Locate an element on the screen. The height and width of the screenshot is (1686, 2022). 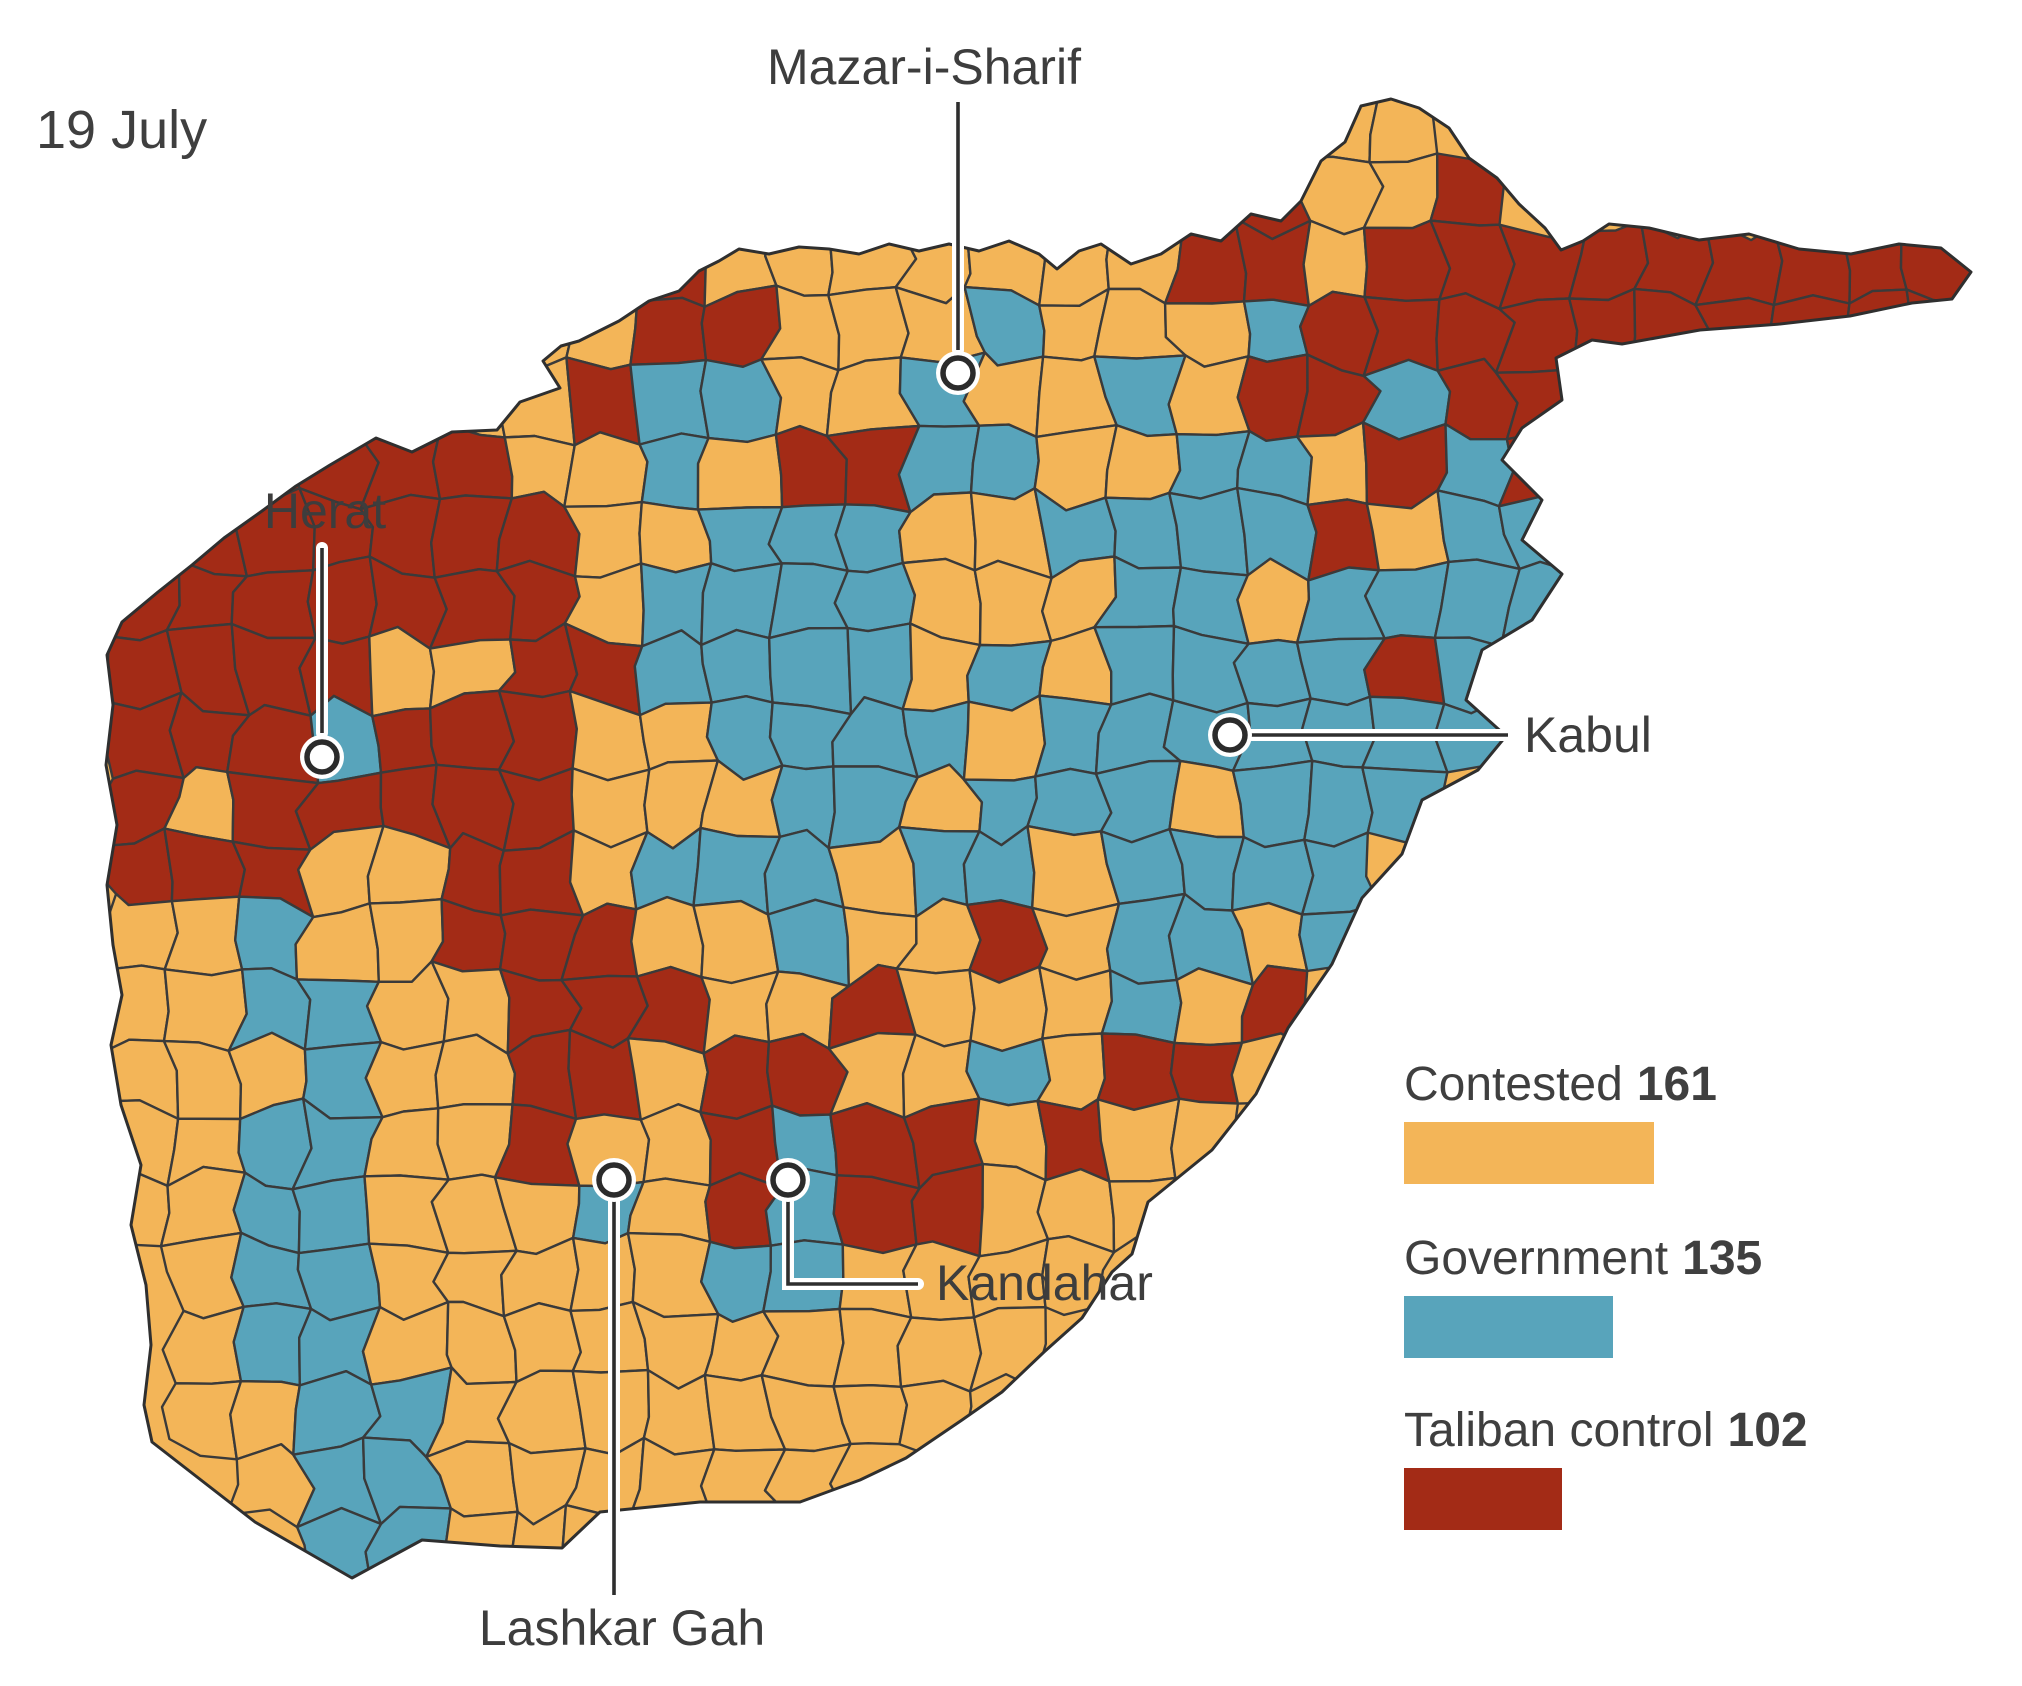
legend-label-government: Government 135 is located at coordinates (1583, 1258).